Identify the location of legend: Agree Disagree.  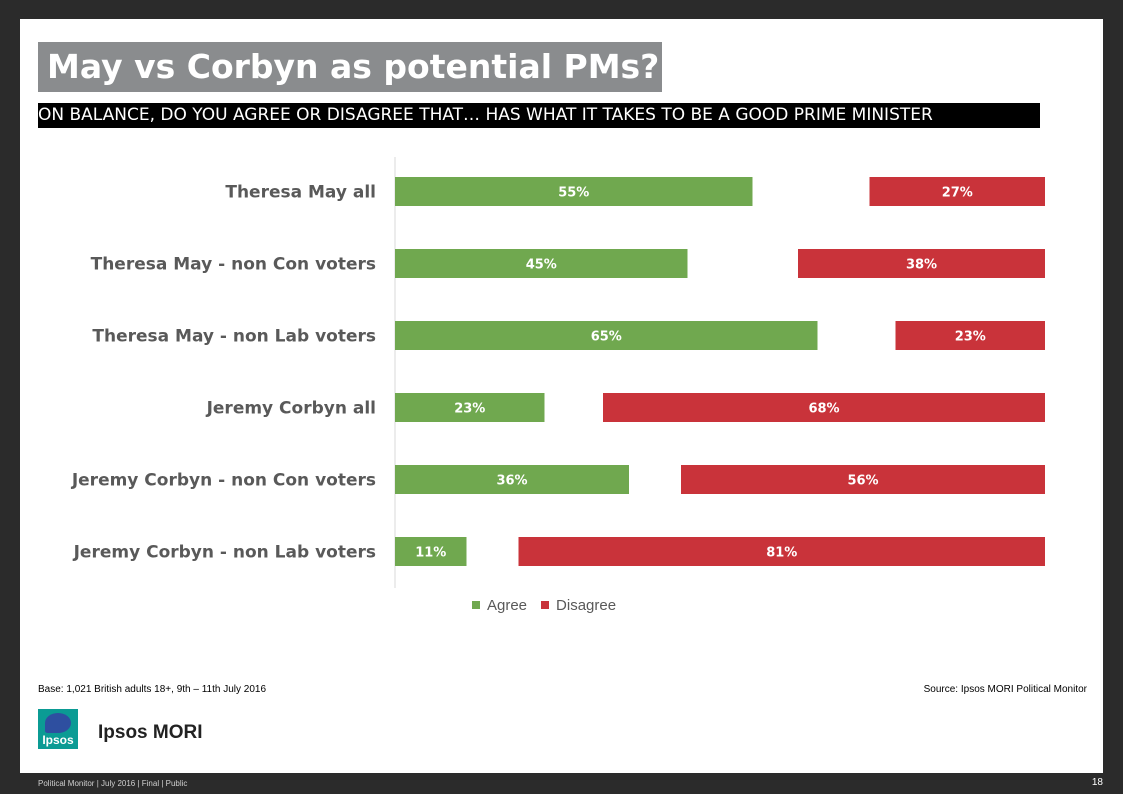
(544, 605).